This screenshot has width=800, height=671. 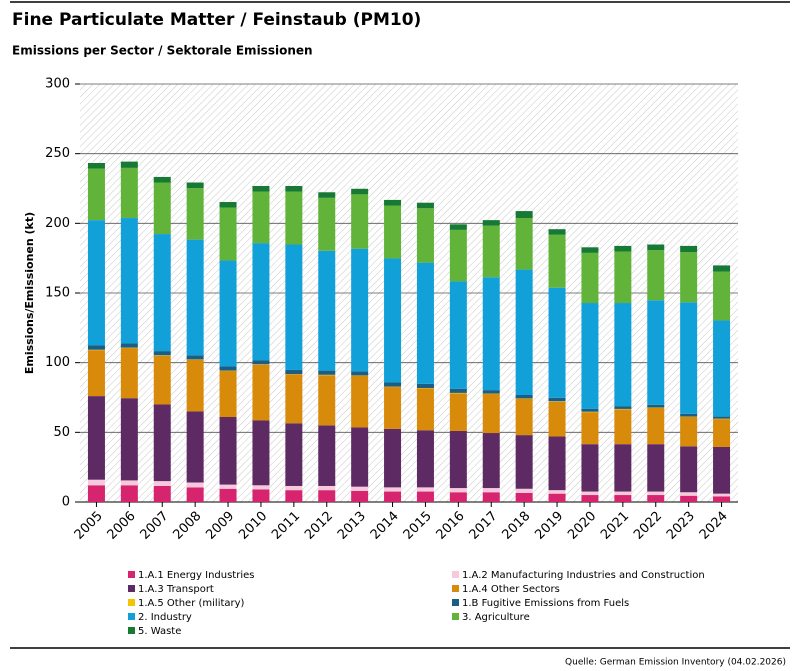 What do you see at coordinates (159, 631) in the screenshot?
I see `legend-label: 5. Waste` at bounding box center [159, 631].